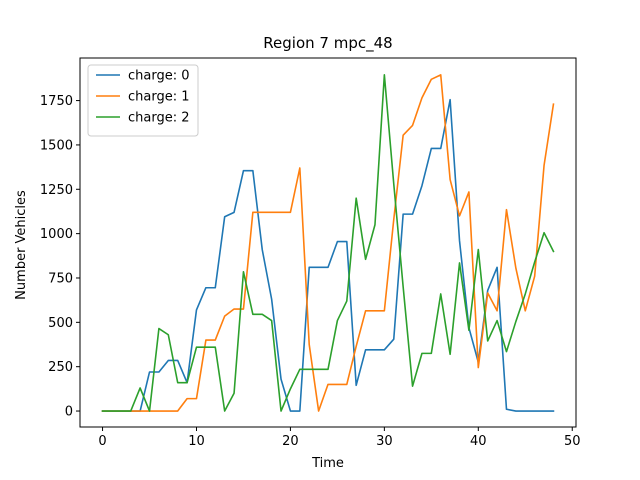 This screenshot has width=640, height=480. What do you see at coordinates (56, 101) in the screenshot?
I see `y-tick-label: 1750` at bounding box center [56, 101].